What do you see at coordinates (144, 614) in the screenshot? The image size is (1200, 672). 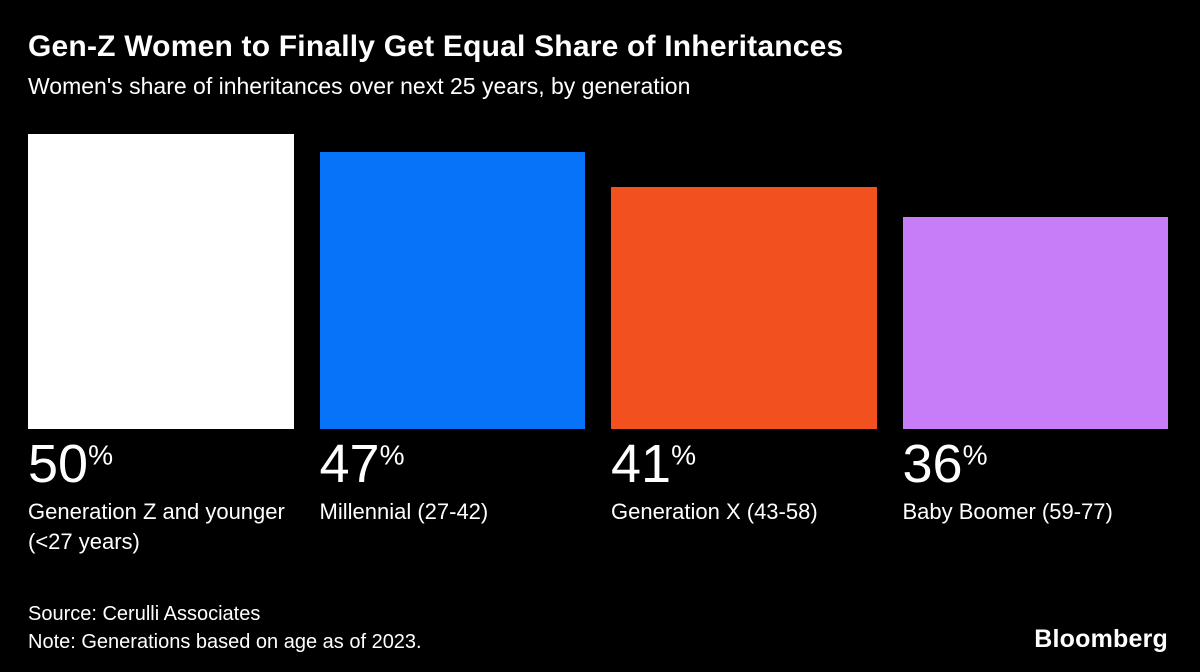 I see `source-line: Source: Cerulli Associates` at bounding box center [144, 614].